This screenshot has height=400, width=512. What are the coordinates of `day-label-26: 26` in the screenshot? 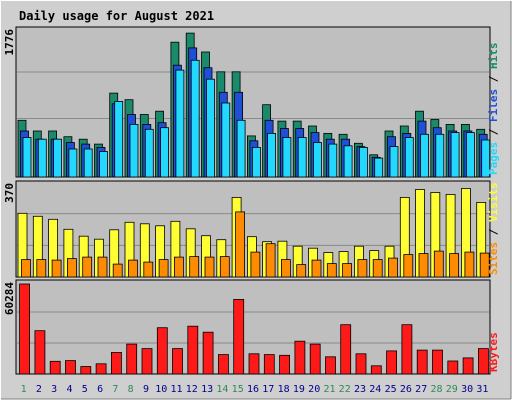 It's located at (406, 389).